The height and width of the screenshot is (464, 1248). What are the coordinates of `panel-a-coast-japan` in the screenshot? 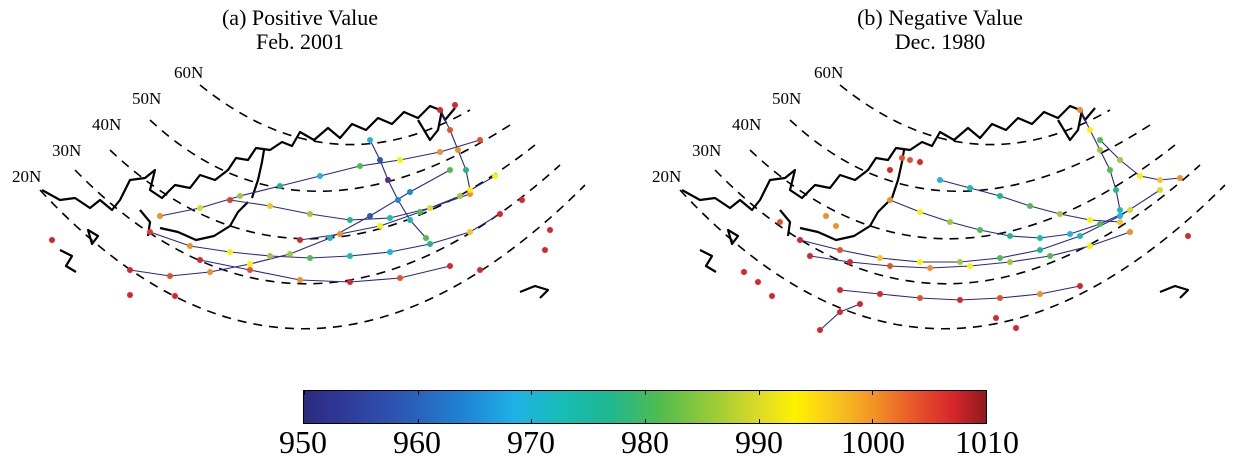 It's located at (204, 221).